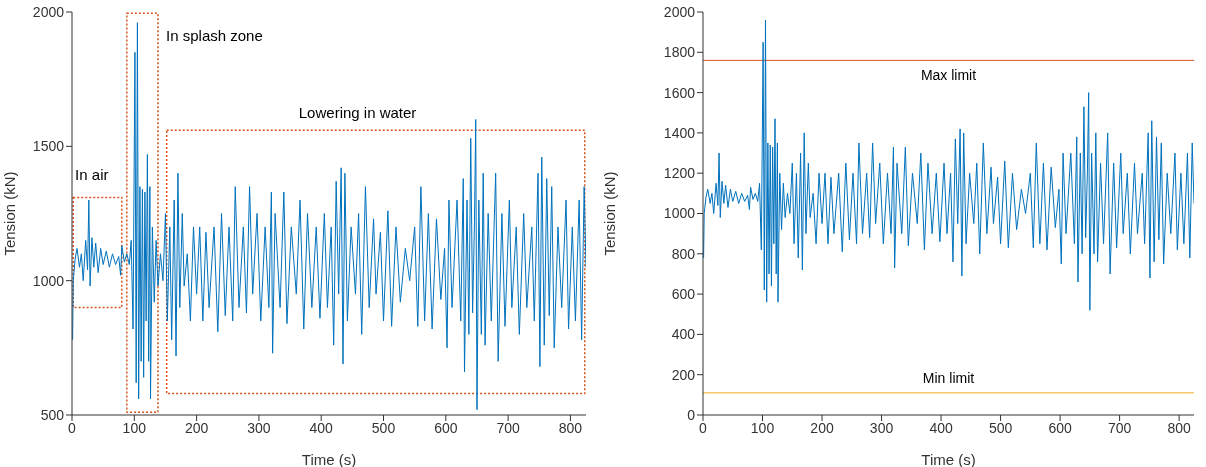 The image size is (1206, 467). I want to click on y-tick-label: 1400, so click(679, 132).